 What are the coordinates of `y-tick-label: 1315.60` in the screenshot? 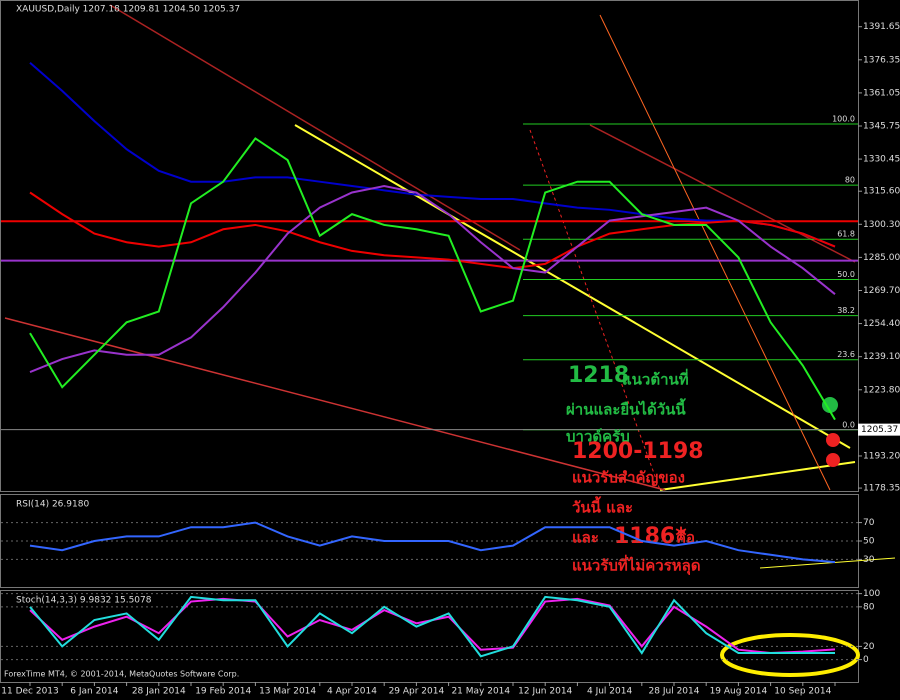 It's located at (881, 192).